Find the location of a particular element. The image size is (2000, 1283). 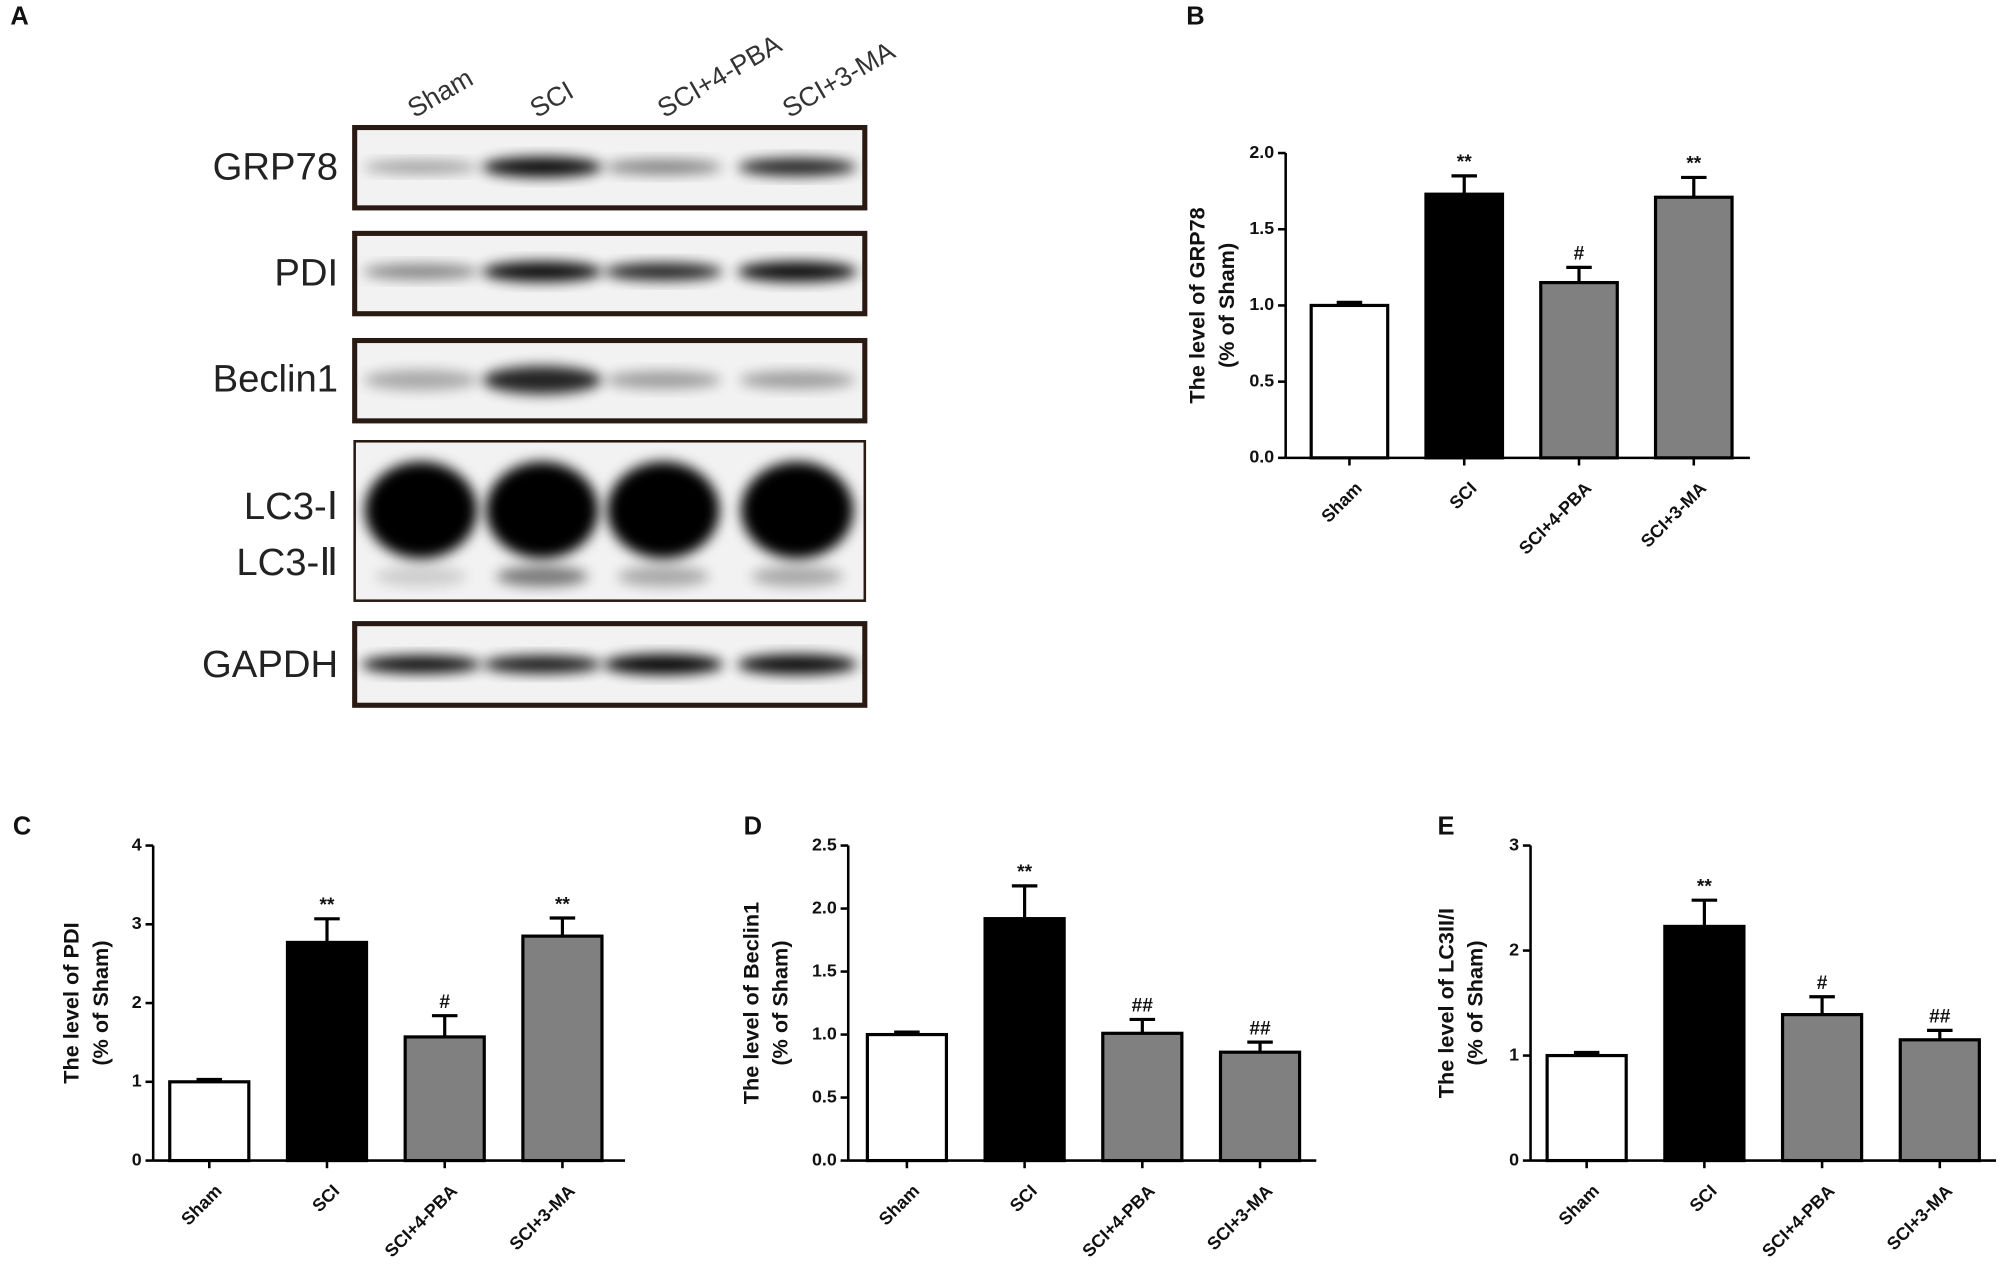

y-axis-label: The level of LC3II/I is located at coordinates (1445, 1003).